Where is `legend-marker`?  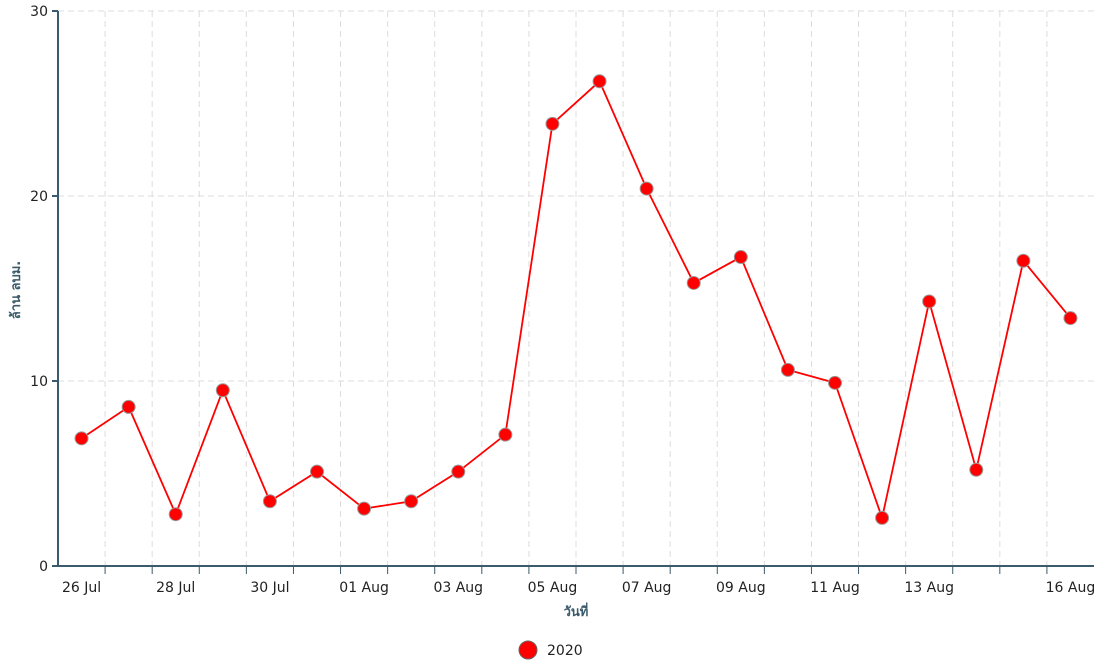
legend-marker is located at coordinates (528, 650).